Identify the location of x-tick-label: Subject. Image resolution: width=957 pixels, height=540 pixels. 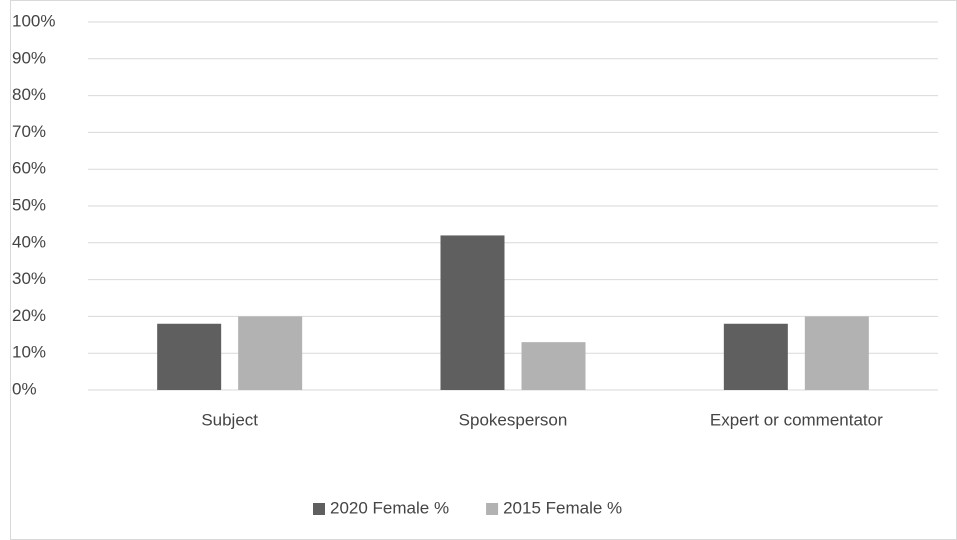
(229, 419).